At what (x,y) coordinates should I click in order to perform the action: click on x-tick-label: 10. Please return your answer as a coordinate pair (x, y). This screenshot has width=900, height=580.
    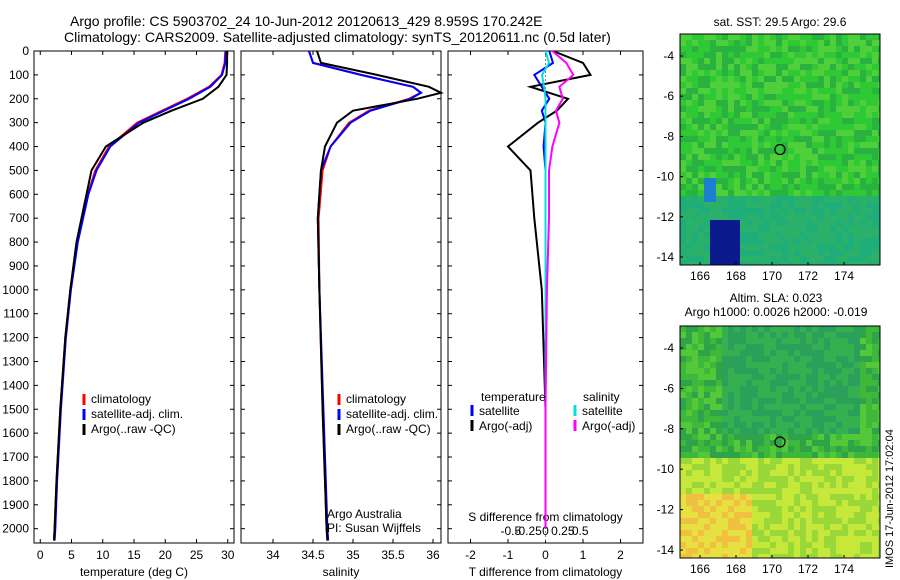
    Looking at the image, I should click on (103, 555).